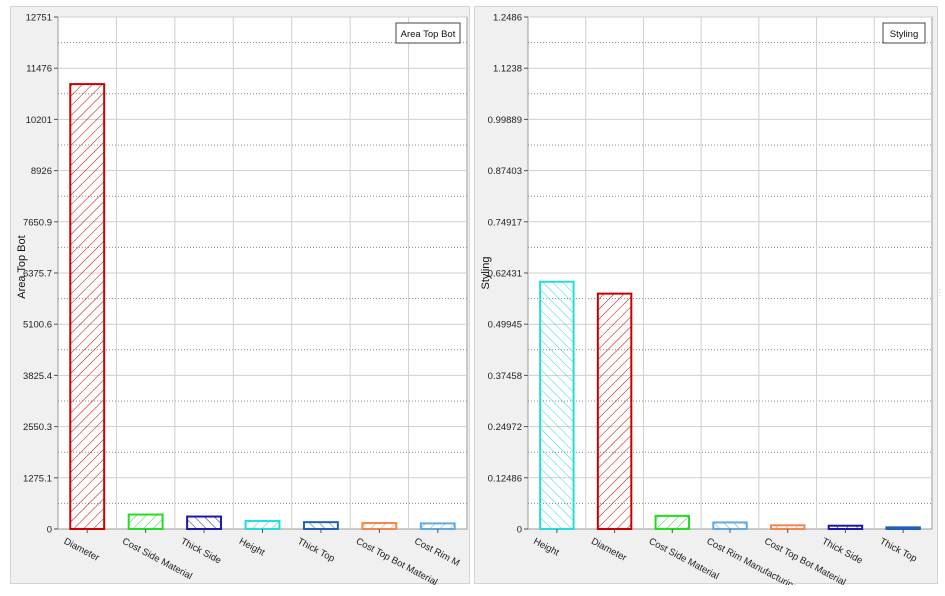 The width and height of the screenshot is (945, 596). I want to click on y-tick-label: 7650.9, so click(37, 222).